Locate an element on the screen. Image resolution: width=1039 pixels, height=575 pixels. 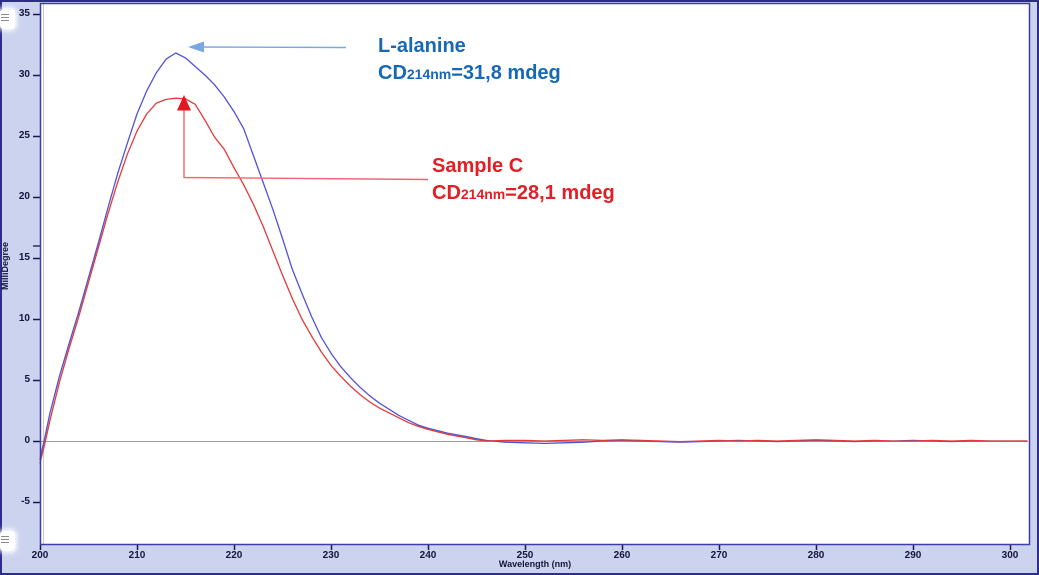
x-tick-label: 230 is located at coordinates (331, 555).